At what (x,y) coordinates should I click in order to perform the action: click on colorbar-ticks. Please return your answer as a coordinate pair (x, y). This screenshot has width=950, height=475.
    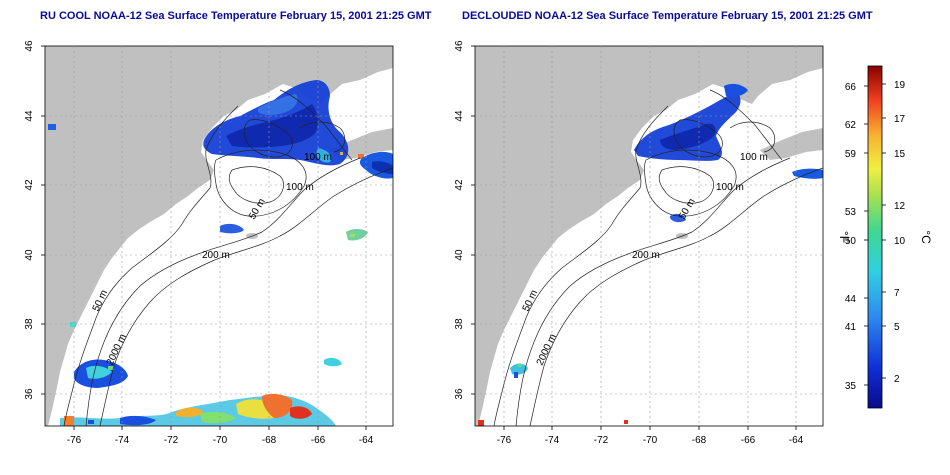
    Looking at the image, I should click on (875, 234).